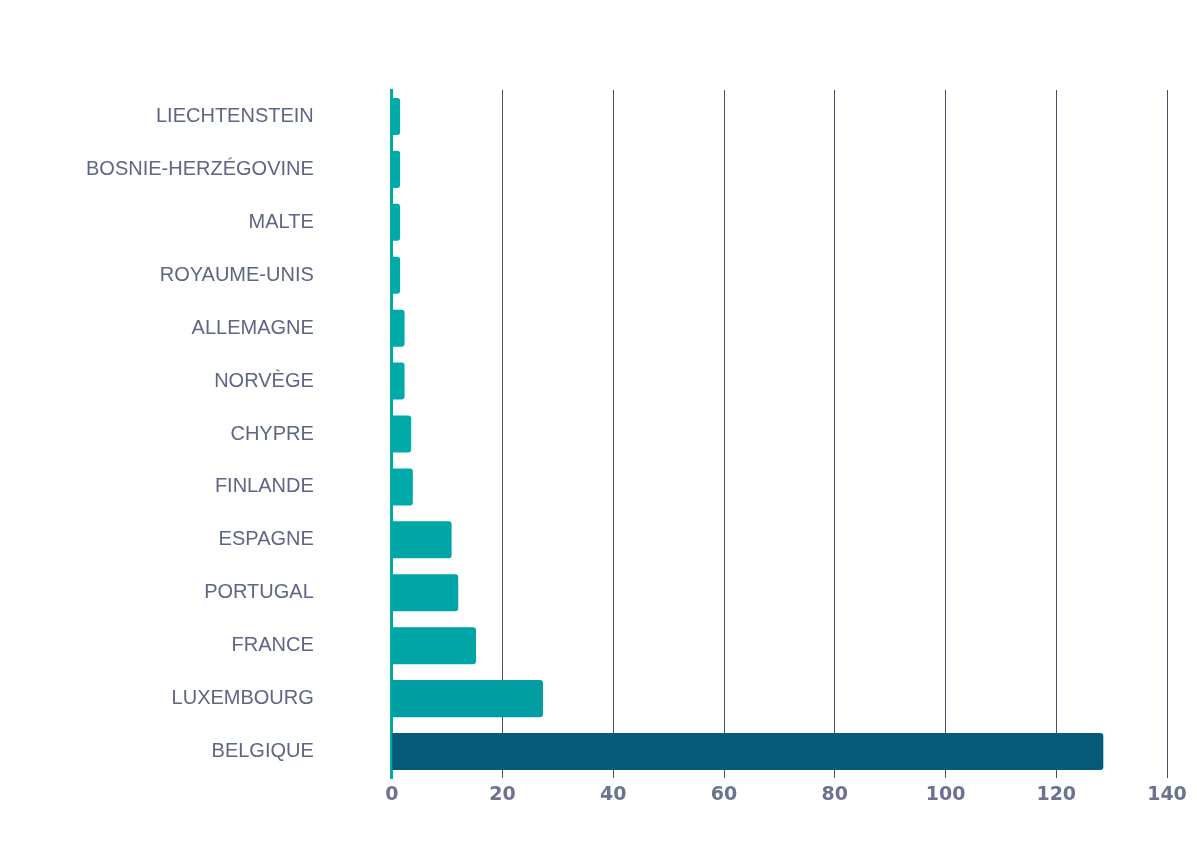 Image resolution: width=1197 pixels, height=868 pixels. What do you see at coordinates (281, 220) in the screenshot?
I see `y-tick-label: MALTE` at bounding box center [281, 220].